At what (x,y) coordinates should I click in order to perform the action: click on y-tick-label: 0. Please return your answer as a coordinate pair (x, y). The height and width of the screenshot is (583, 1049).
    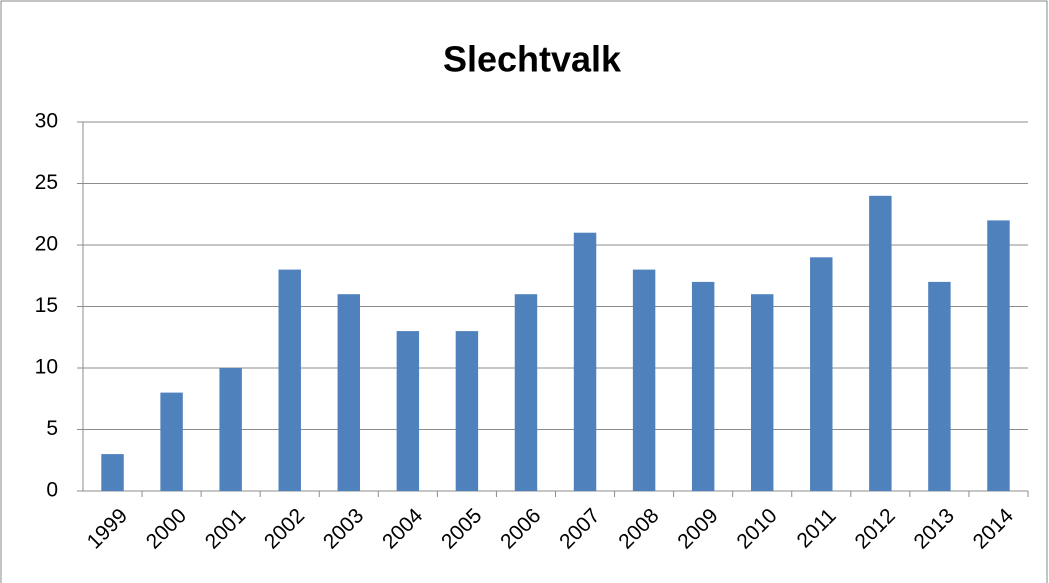
    Looking at the image, I should click on (52, 490).